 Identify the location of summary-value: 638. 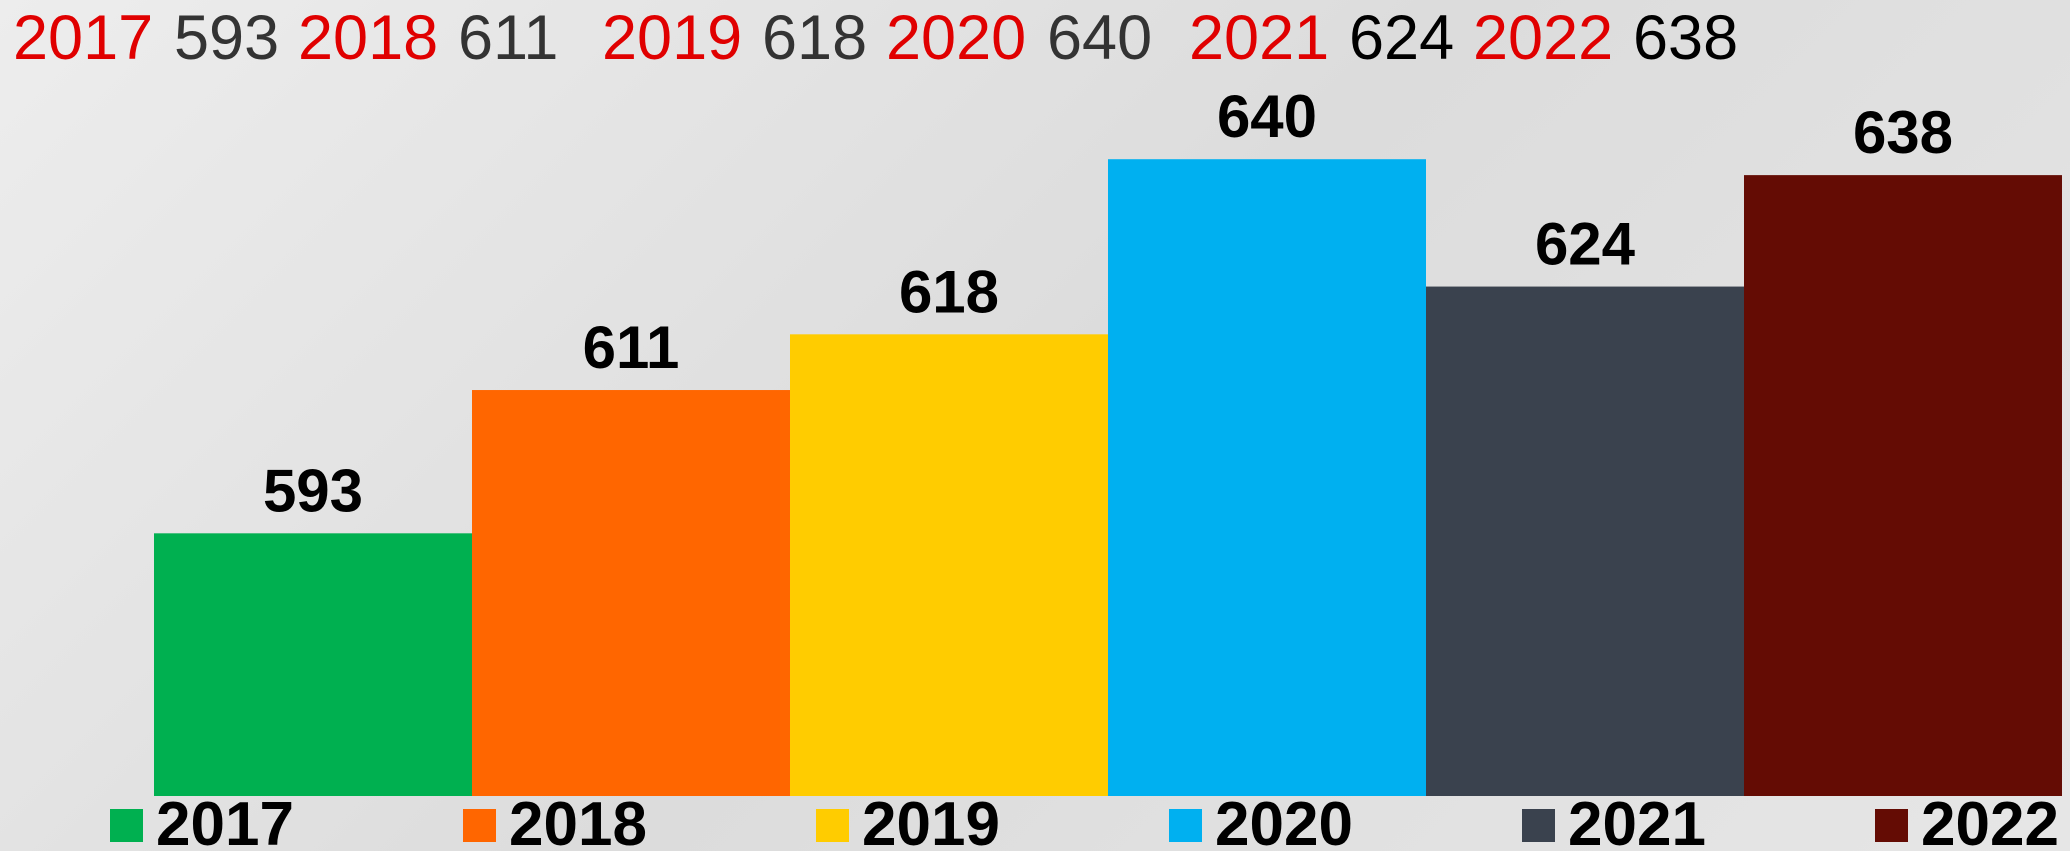
(1685, 38).